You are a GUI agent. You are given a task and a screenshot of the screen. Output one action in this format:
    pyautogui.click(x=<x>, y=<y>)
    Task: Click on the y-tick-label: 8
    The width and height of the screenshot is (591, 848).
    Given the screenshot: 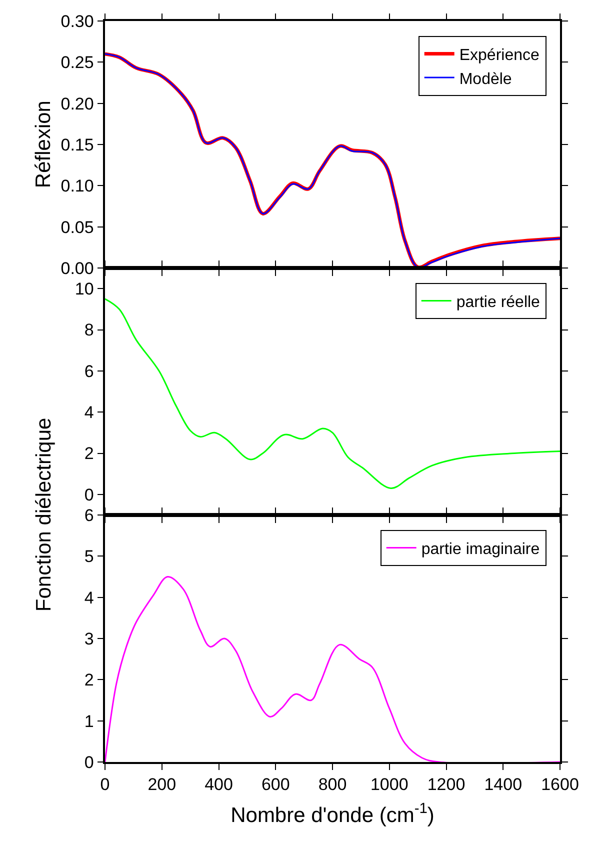 What is the action you would take?
    pyautogui.click(x=89, y=330)
    